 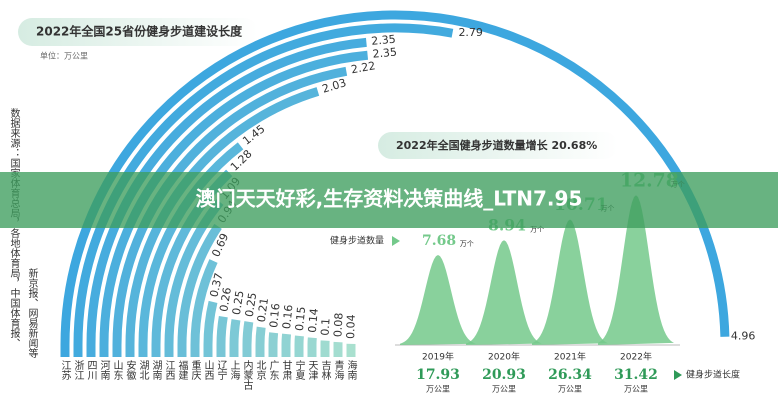 I want to click on category-label: 四川, so click(x=91, y=370).